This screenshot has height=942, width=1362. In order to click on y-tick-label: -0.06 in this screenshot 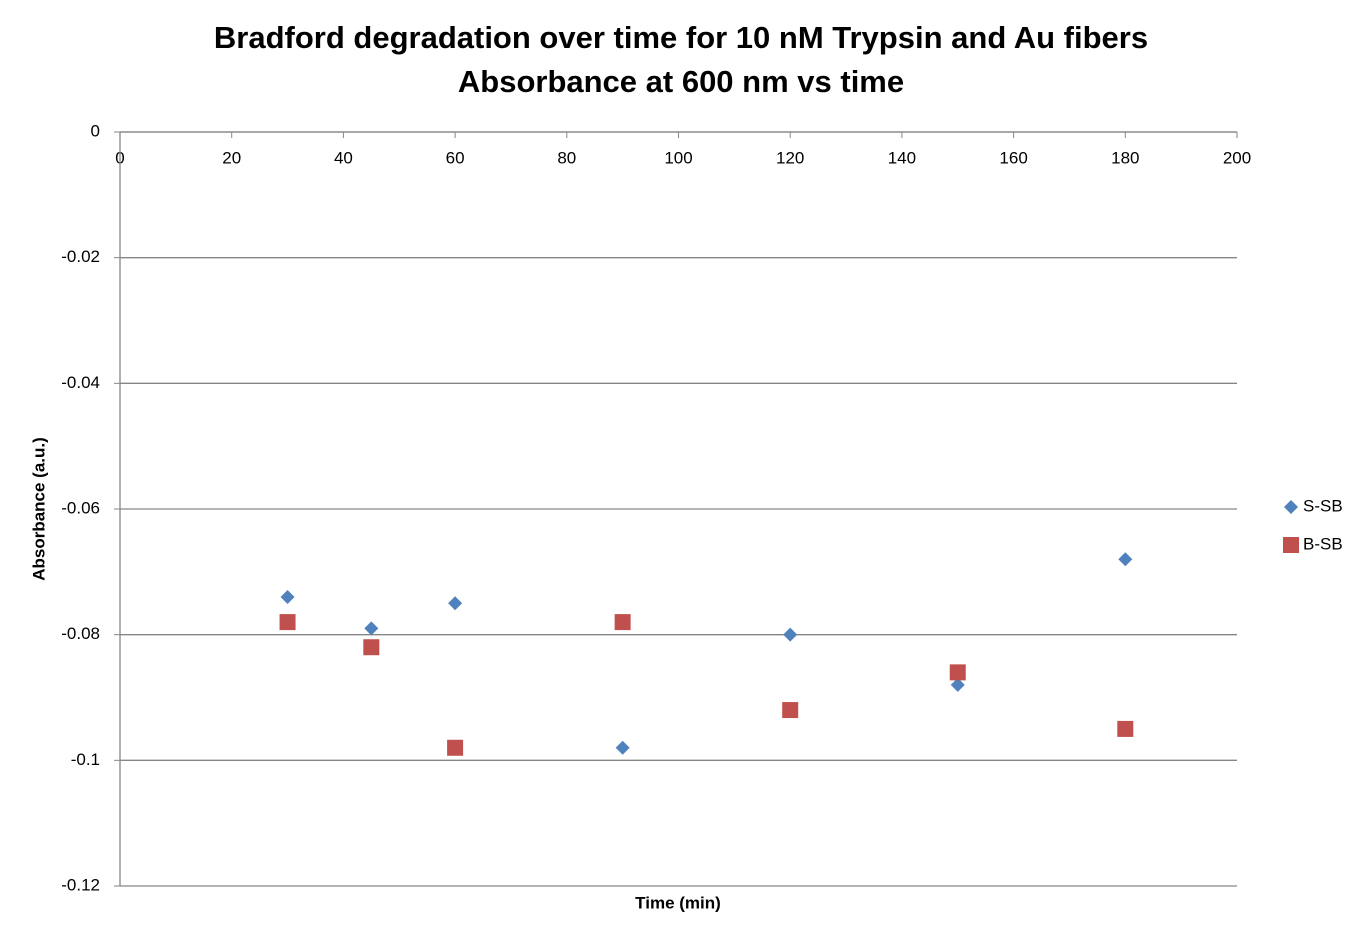, I will do `click(80, 507)`.